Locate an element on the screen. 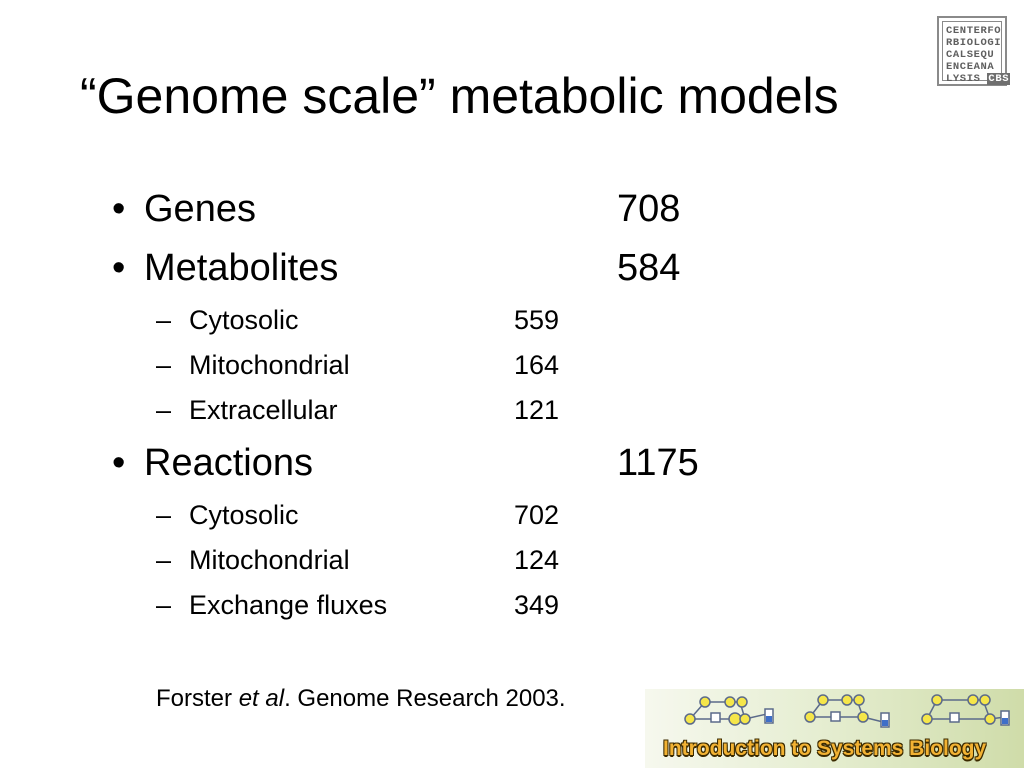  logo-text-line: CENTERFO is located at coordinates (974, 31).